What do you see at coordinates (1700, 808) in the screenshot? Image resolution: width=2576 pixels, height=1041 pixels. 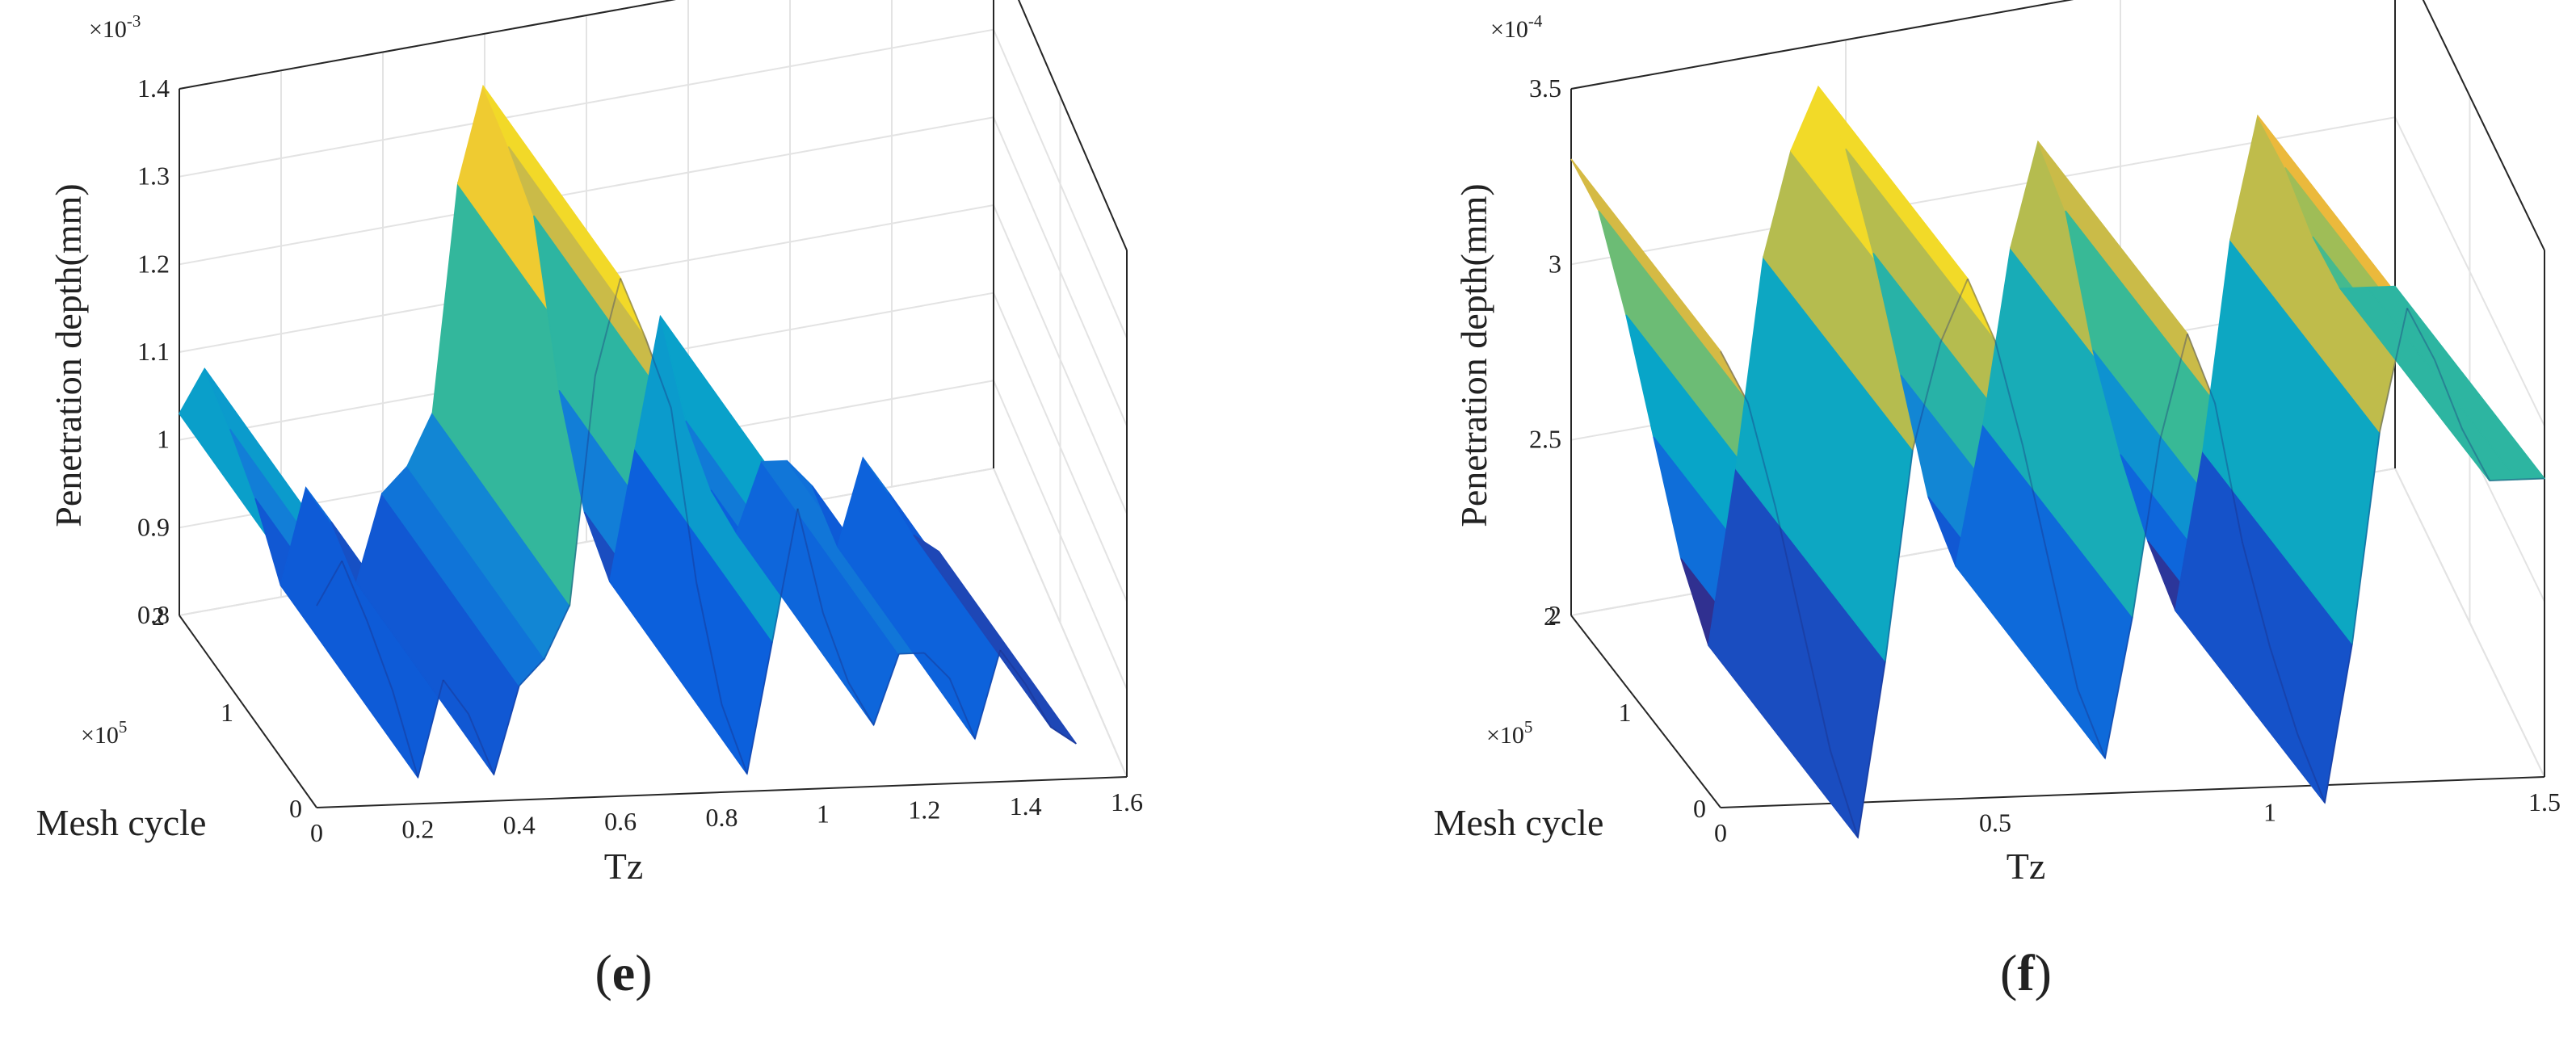 I see `y-tick-label: 0` at bounding box center [1700, 808].